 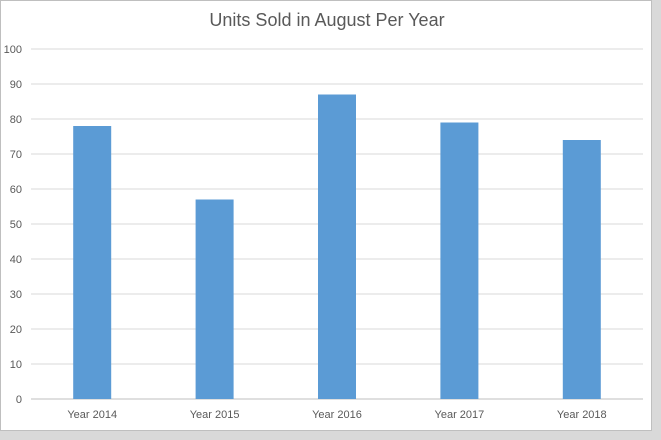 What do you see at coordinates (19, 400) in the screenshot?
I see `y-tick-label: 0` at bounding box center [19, 400].